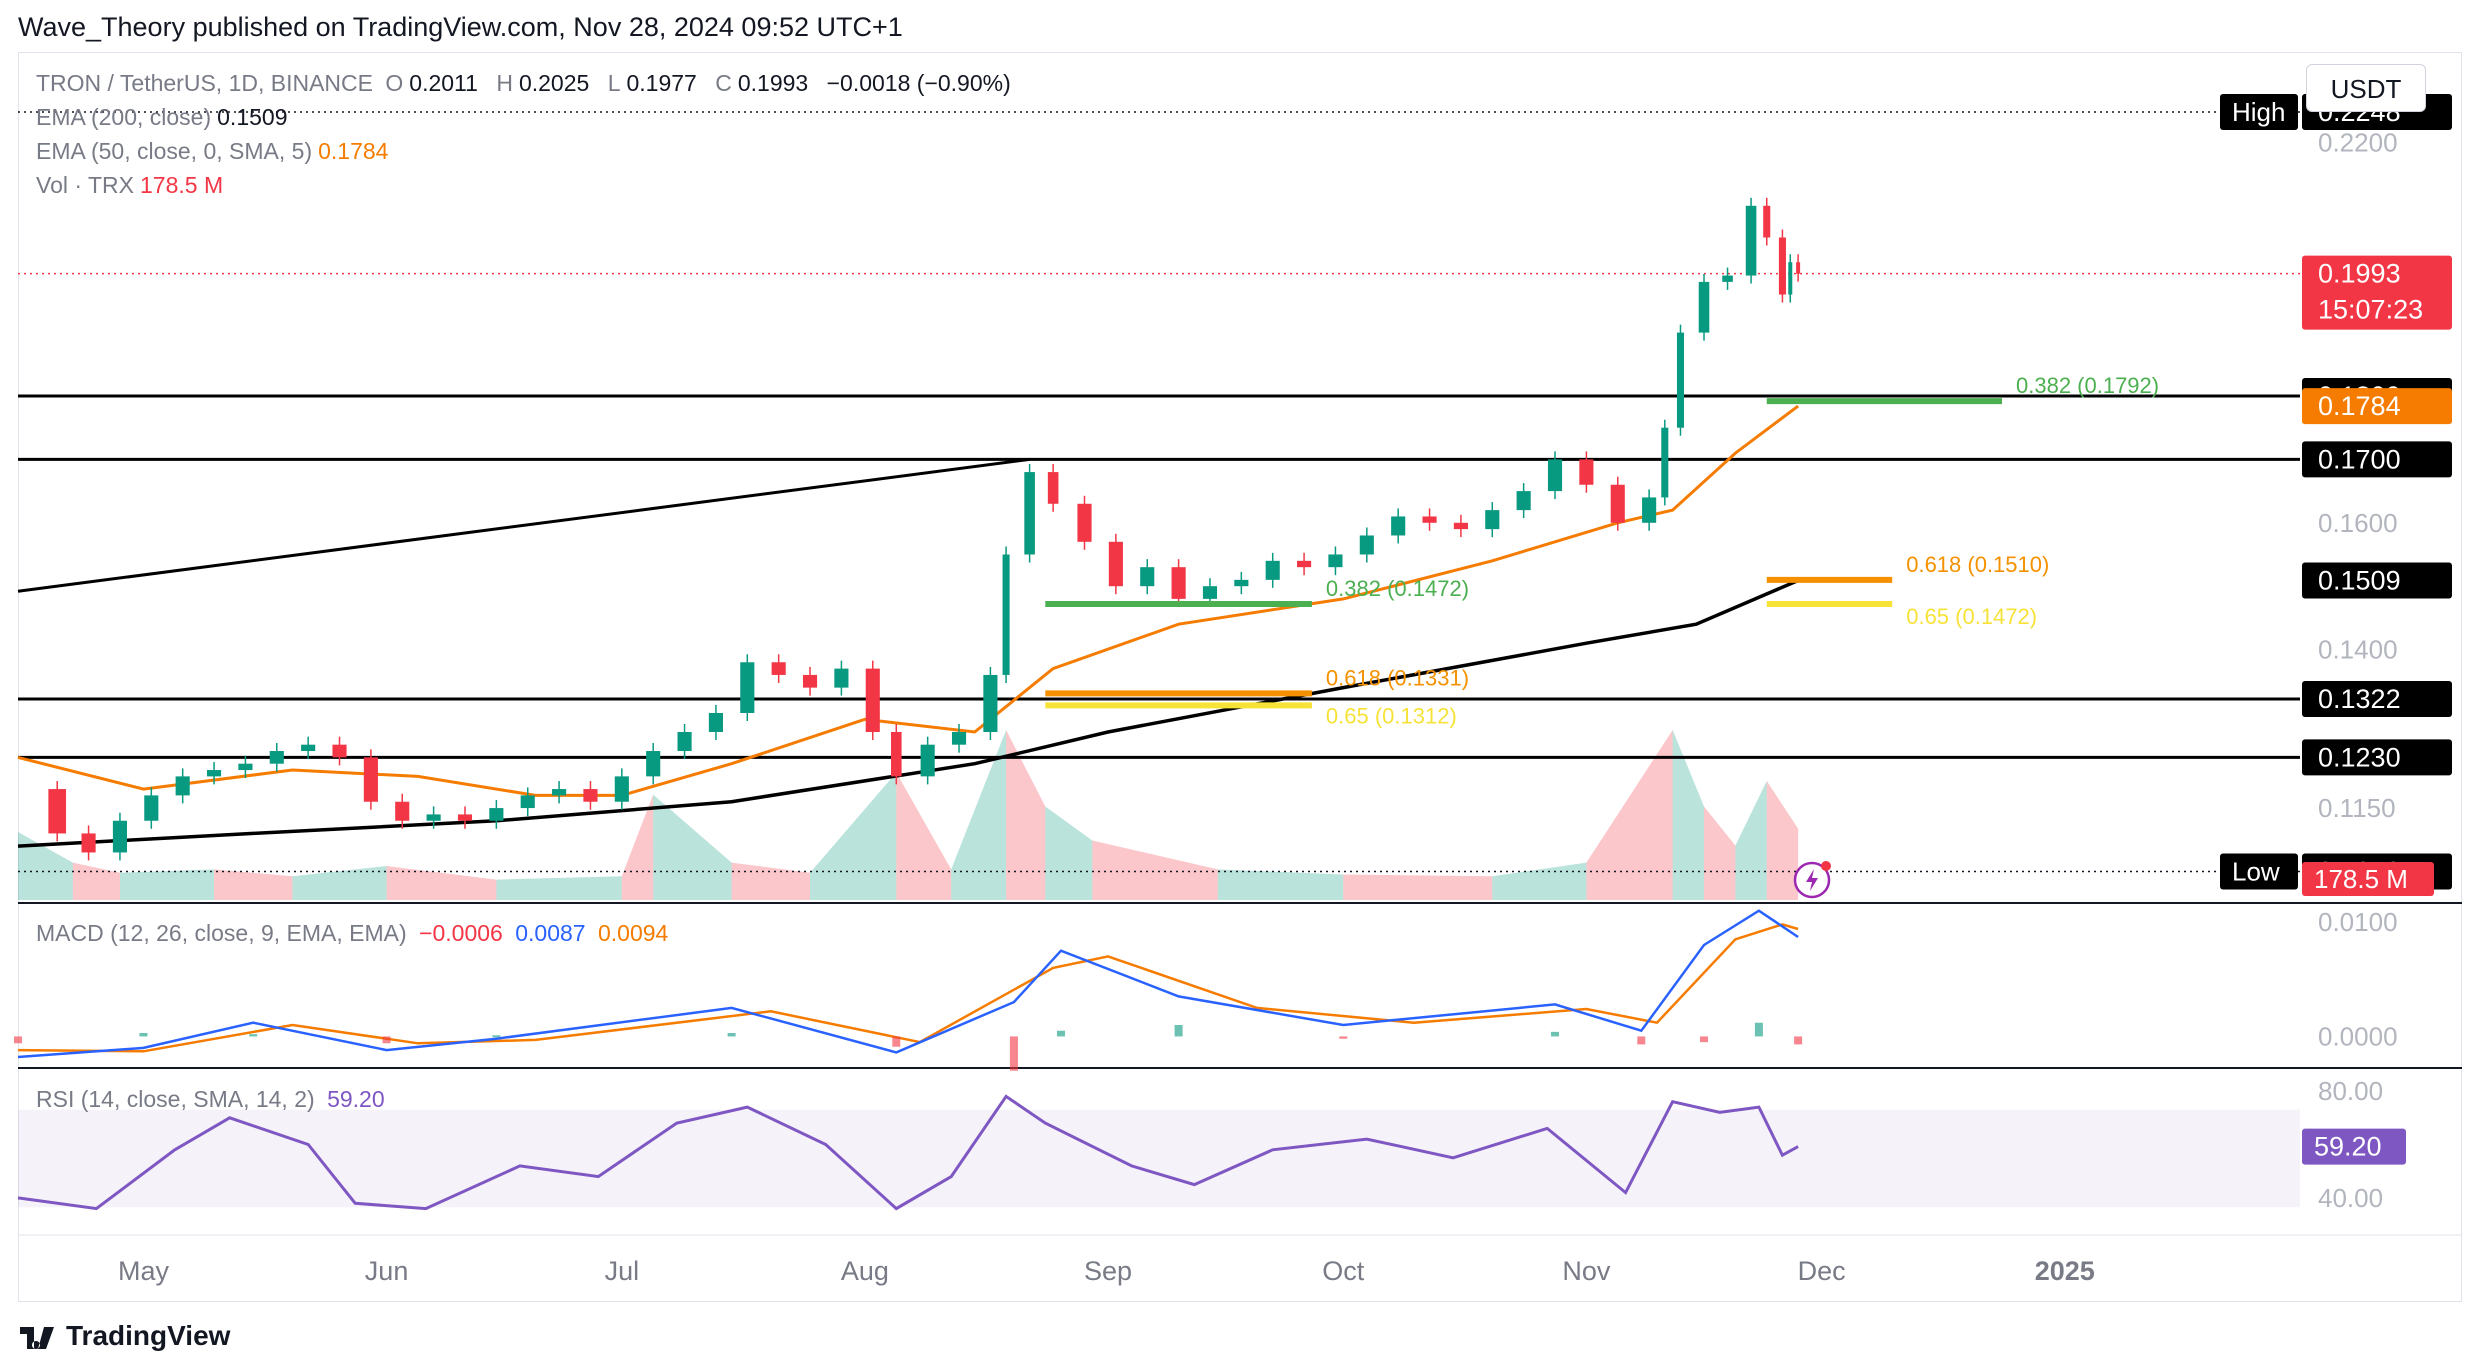 Image resolution: width=2482 pixels, height=1372 pixels. Describe the element at coordinates (2350, 1091) in the screenshot. I see `rsi-axis-tick: 80.00` at that location.